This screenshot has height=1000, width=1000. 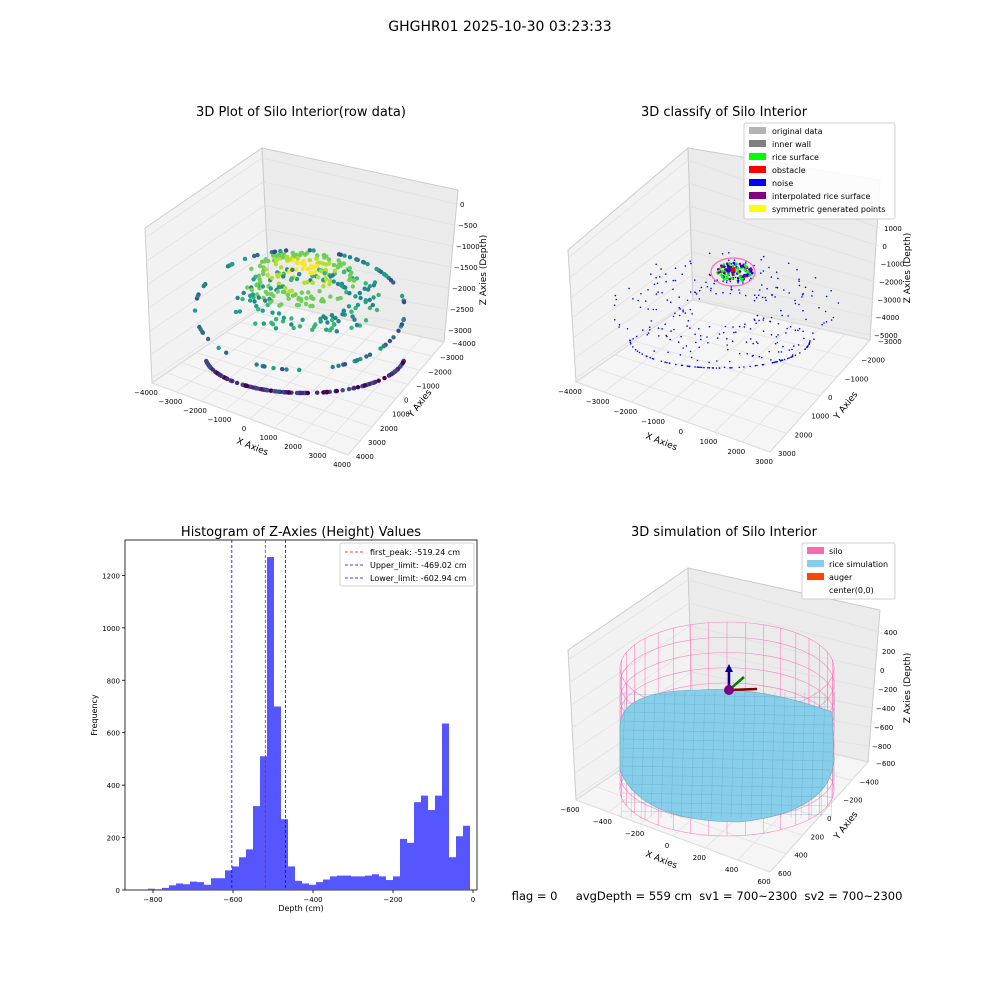 What do you see at coordinates (836, 819) in the screenshot?
I see `panel4-y-ticks: 600 400 200 0 −200 −400 −600` at bounding box center [836, 819].